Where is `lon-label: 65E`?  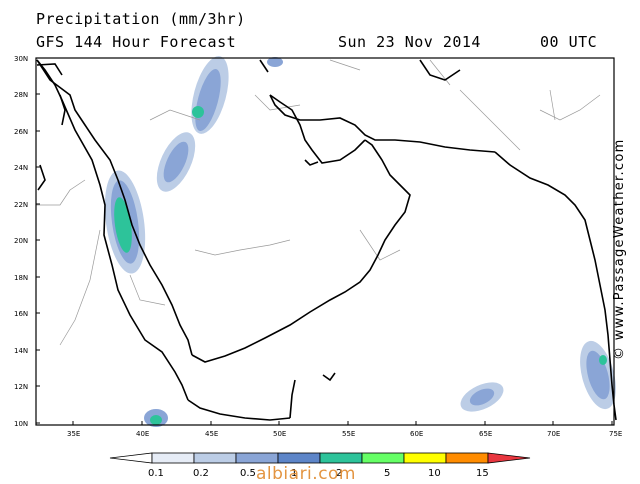 lon-label: 65E is located at coordinates (485, 434).